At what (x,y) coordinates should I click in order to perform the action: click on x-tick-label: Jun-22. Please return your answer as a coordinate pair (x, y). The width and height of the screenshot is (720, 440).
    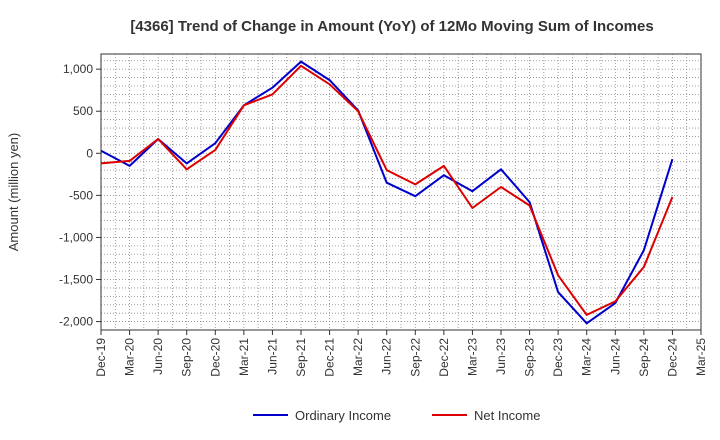
    Looking at the image, I should click on (387, 356).